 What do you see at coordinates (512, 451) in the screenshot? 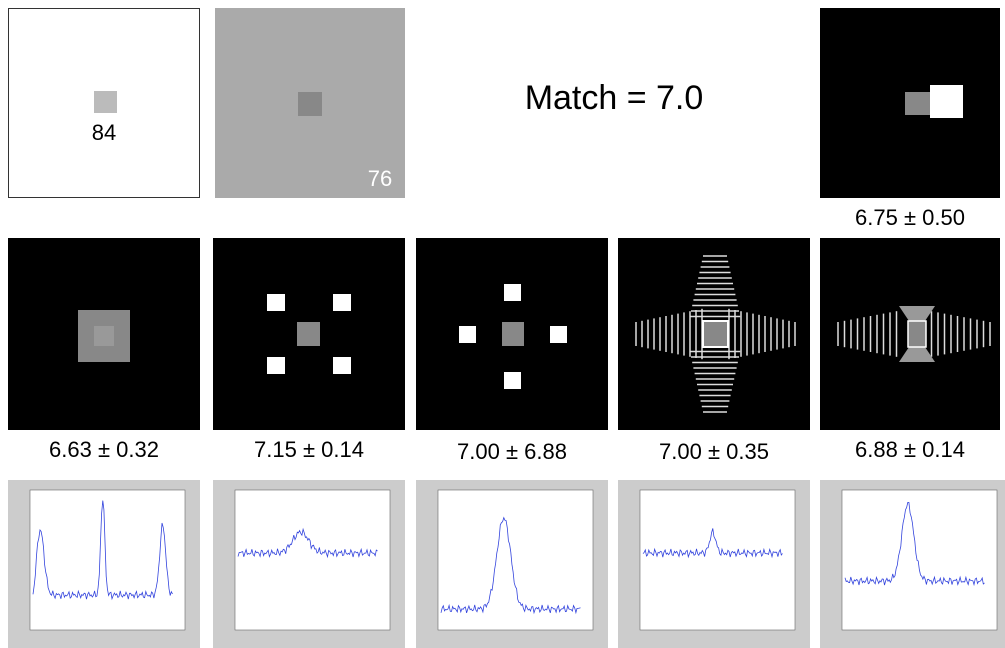
I see `result-label: 7.00 ± 6.88` at bounding box center [512, 451].